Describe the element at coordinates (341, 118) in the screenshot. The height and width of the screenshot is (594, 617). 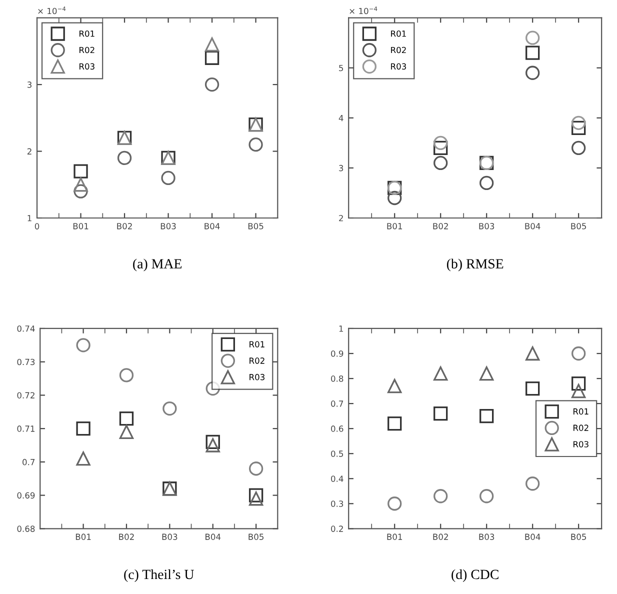
I see `y-tick-label: 4` at that location.